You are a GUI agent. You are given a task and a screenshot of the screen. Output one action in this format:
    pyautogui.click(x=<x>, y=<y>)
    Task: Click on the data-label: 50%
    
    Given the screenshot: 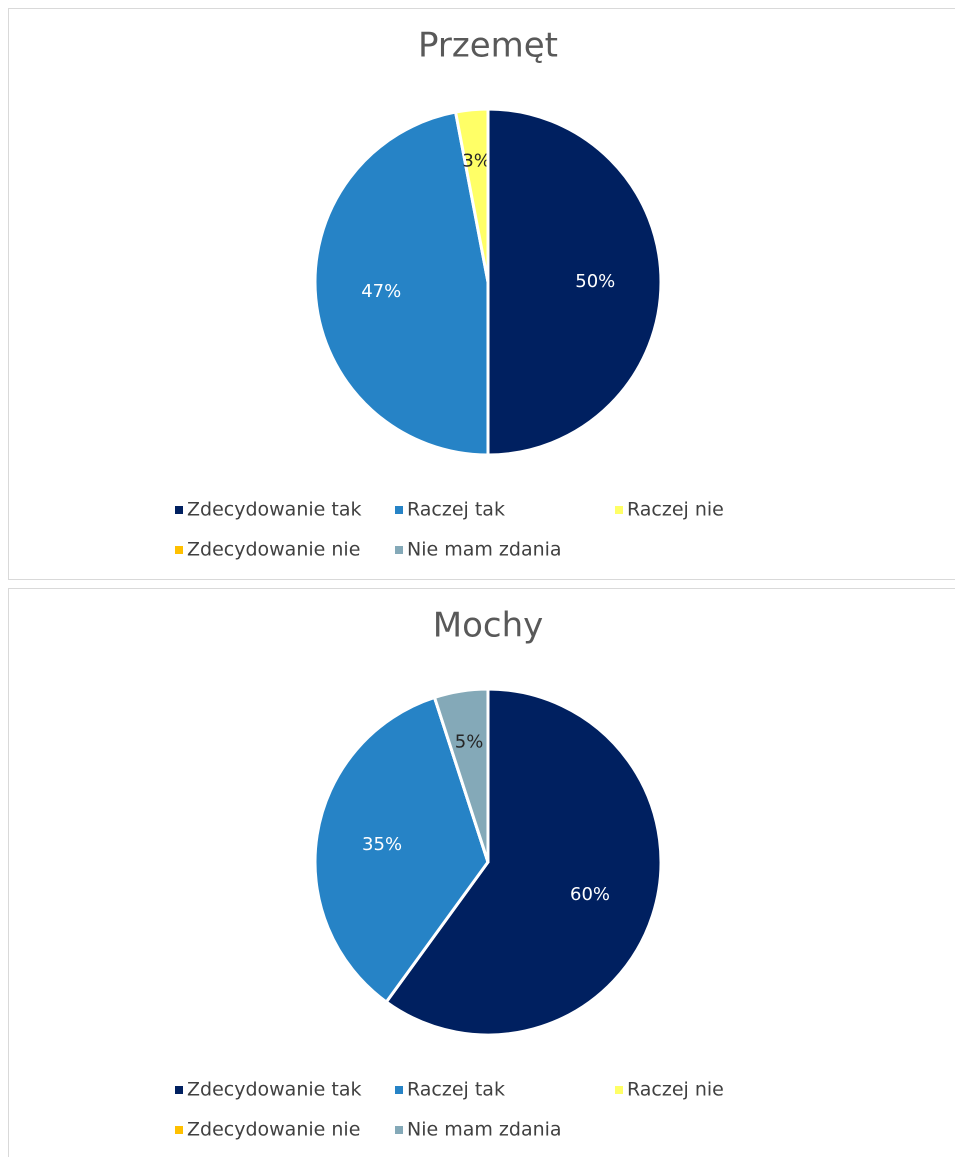 What is the action you would take?
    pyautogui.click(x=595, y=281)
    